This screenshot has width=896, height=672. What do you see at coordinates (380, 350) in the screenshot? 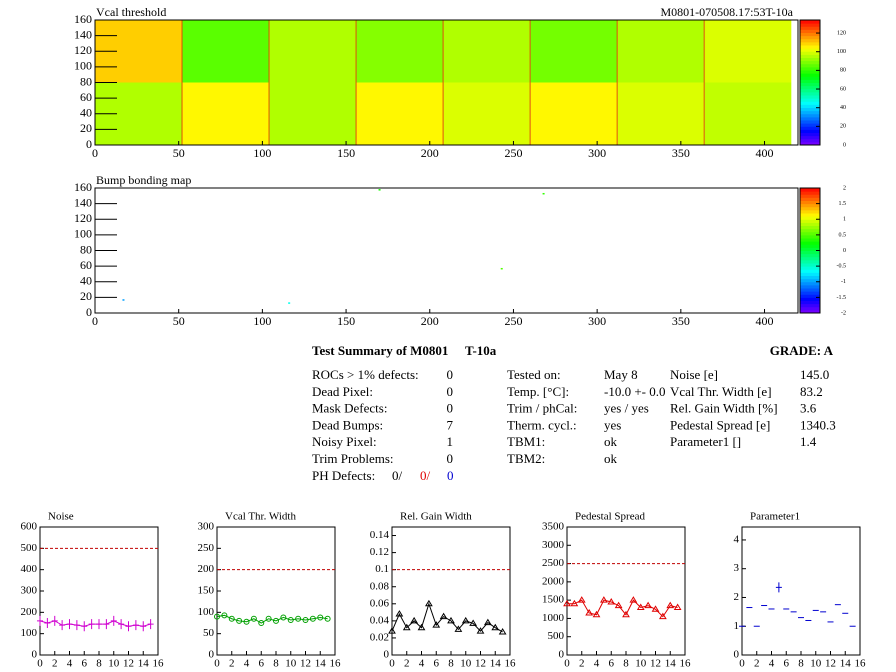
I see `summary-title: Test Summary of M0801` at bounding box center [380, 350].